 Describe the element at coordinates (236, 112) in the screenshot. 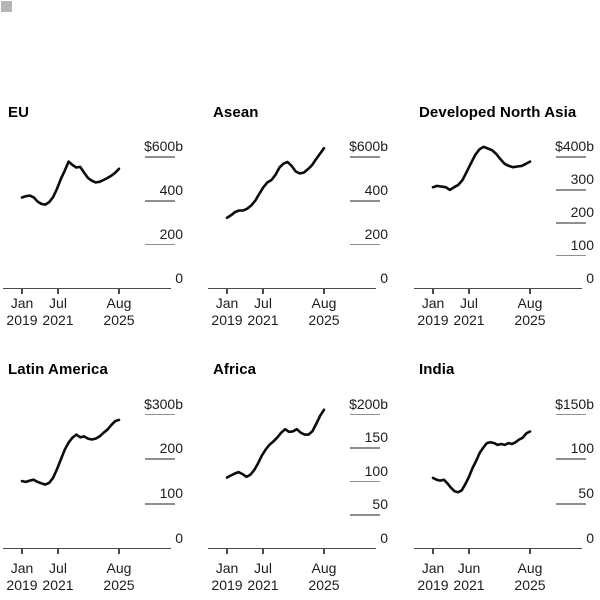

I see `chart-title: Asean` at that location.